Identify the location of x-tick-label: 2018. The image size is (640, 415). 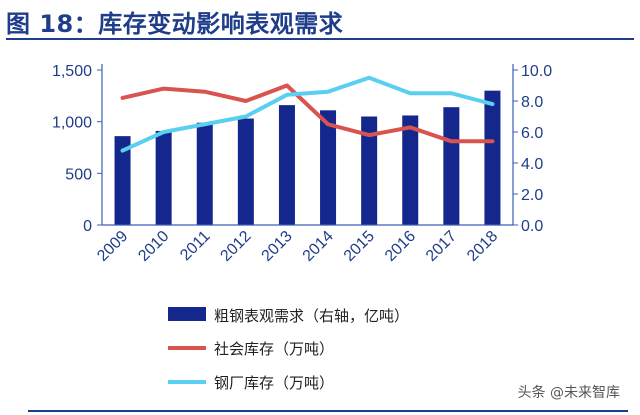
(482, 246).